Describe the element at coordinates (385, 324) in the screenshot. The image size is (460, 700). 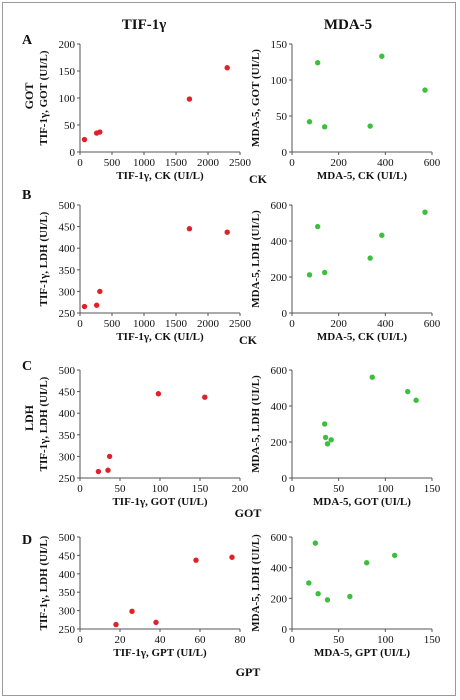
I see `x-tick-label: 400` at that location.